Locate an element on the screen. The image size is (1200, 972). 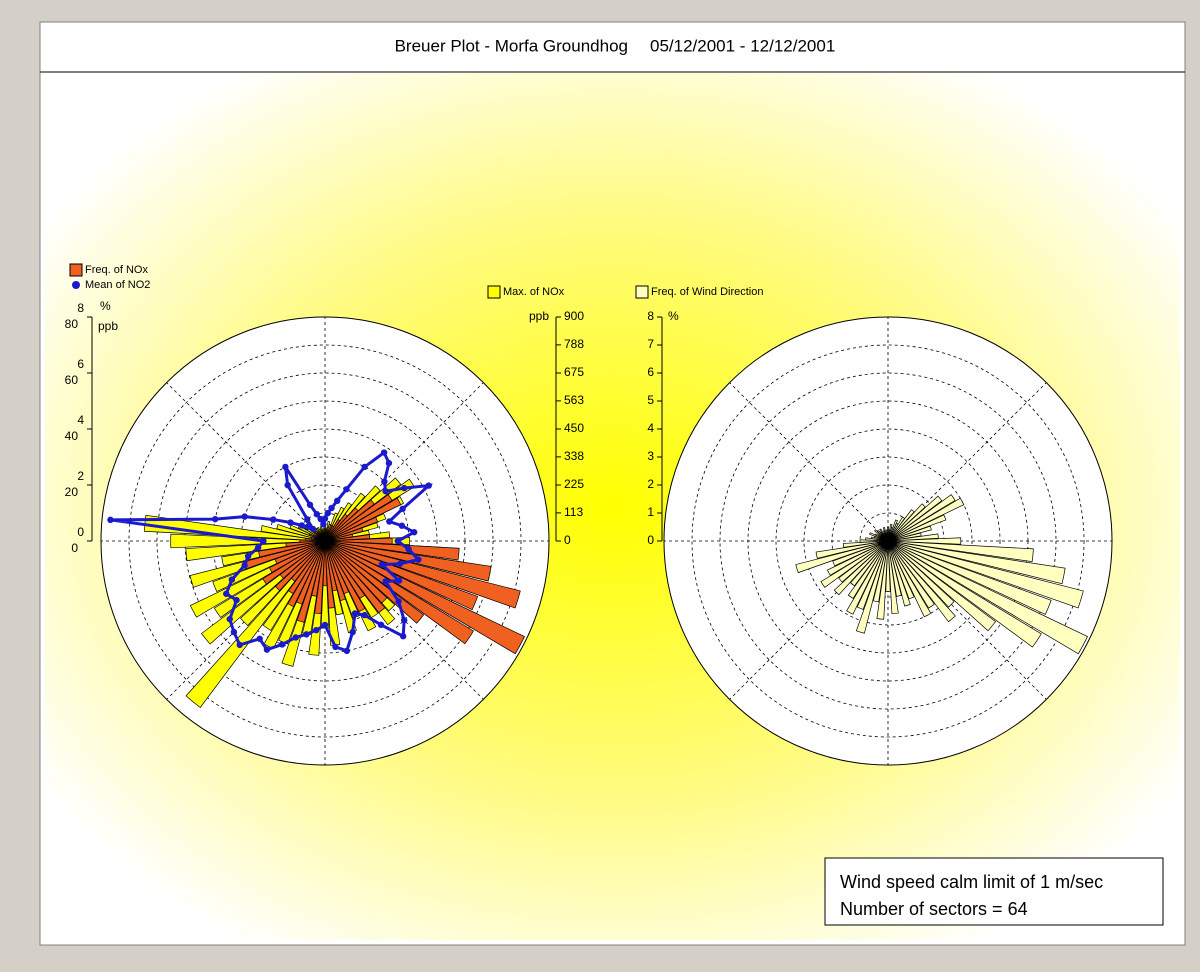
axis-tick-label: 20 is located at coordinates (72, 492).